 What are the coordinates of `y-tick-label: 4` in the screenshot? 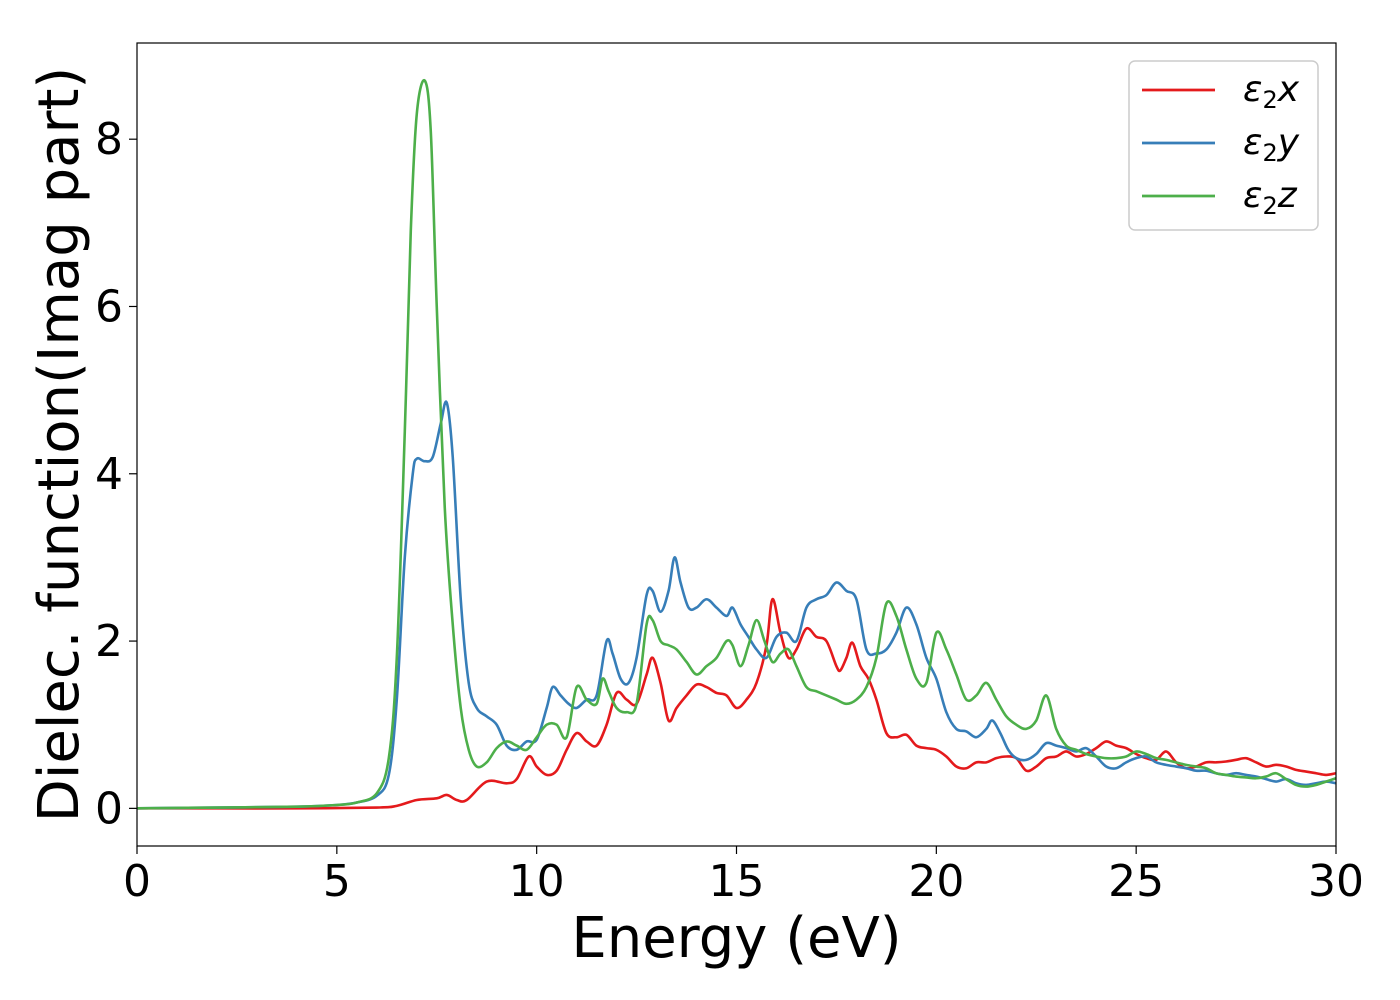 It's located at (109, 474).